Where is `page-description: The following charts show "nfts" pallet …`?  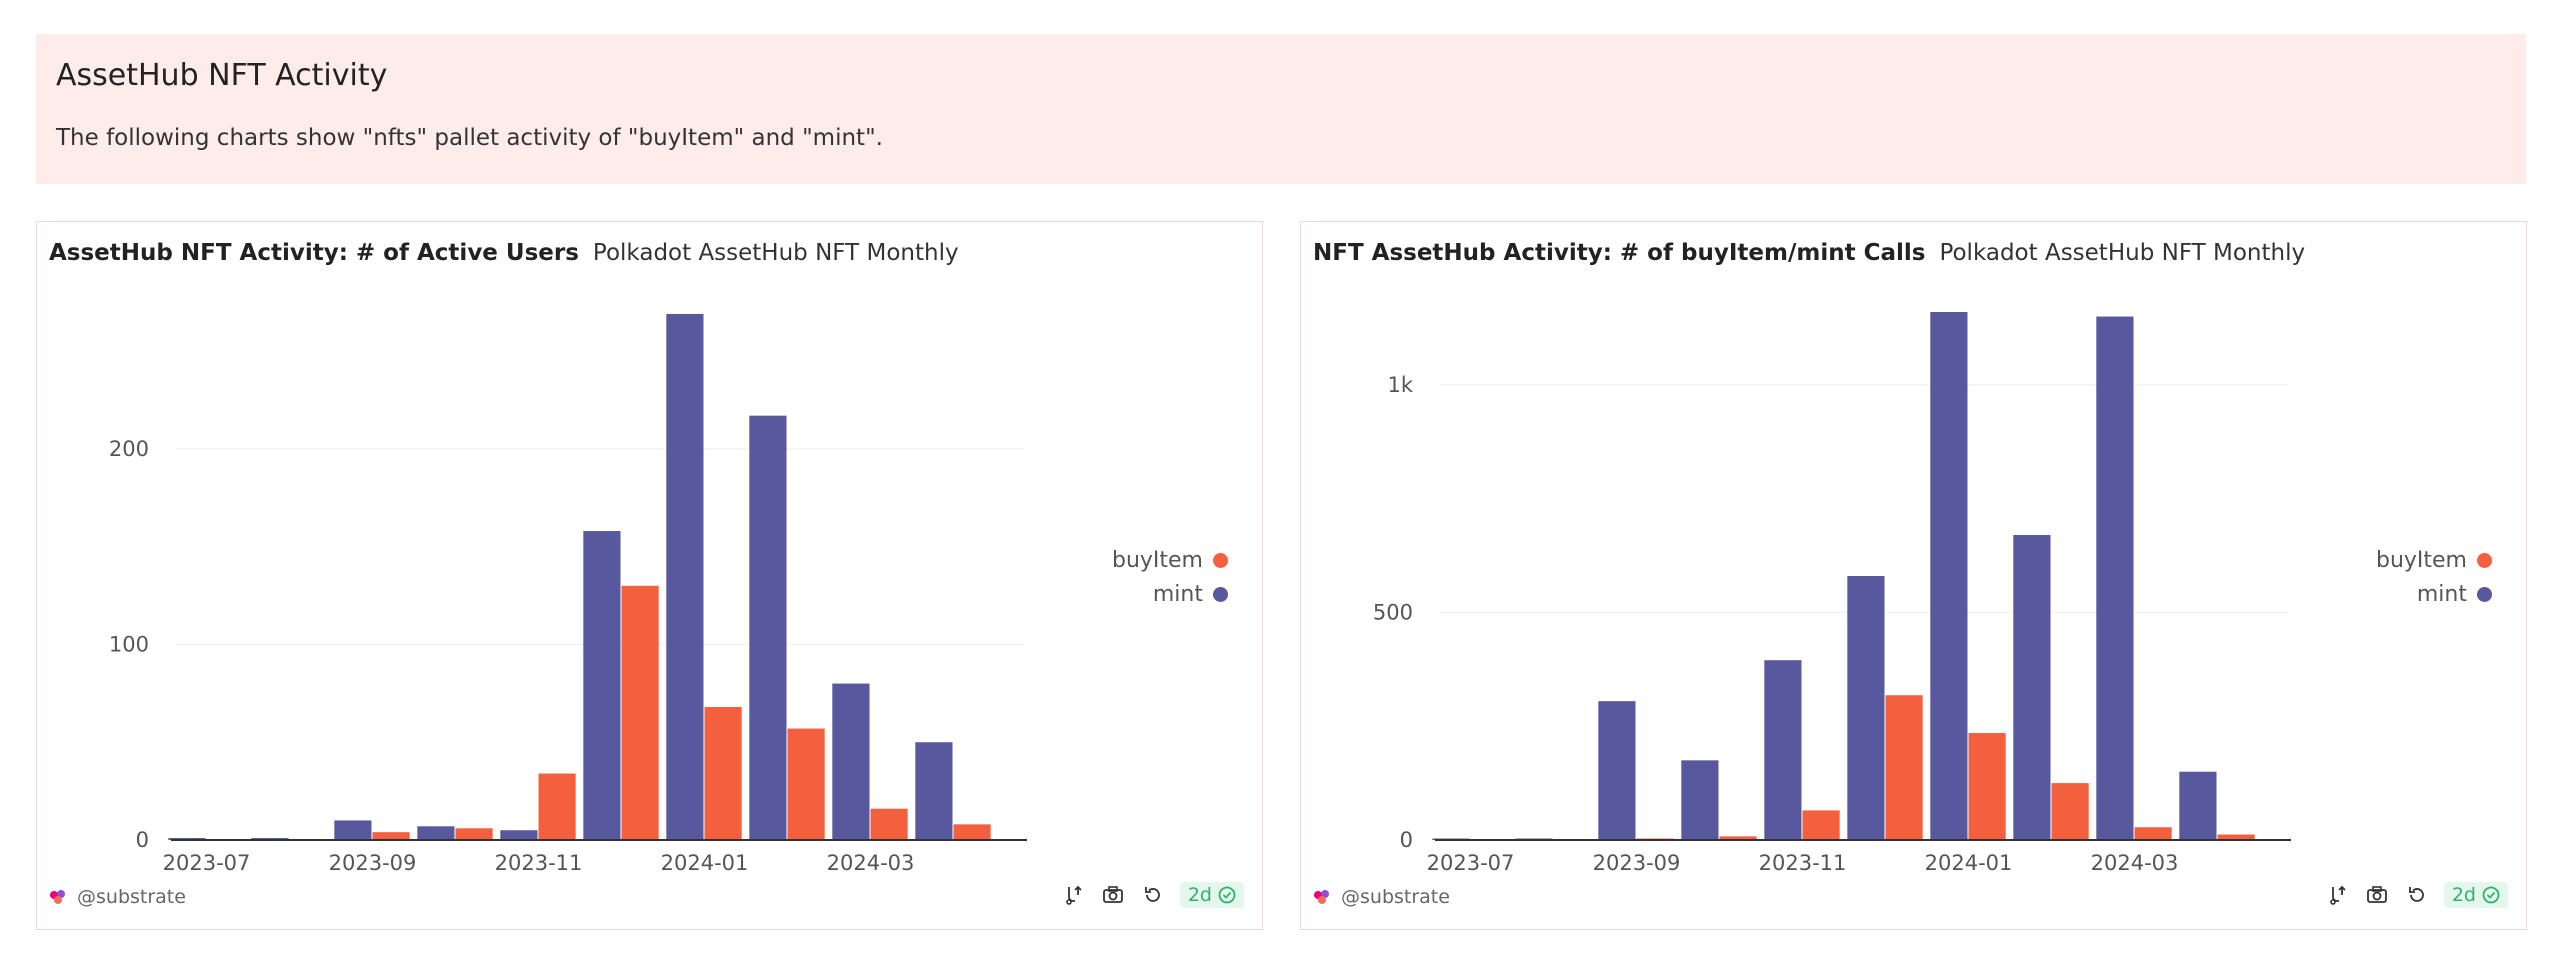 page-description: The following charts show "nfts" pallet … is located at coordinates (469, 138).